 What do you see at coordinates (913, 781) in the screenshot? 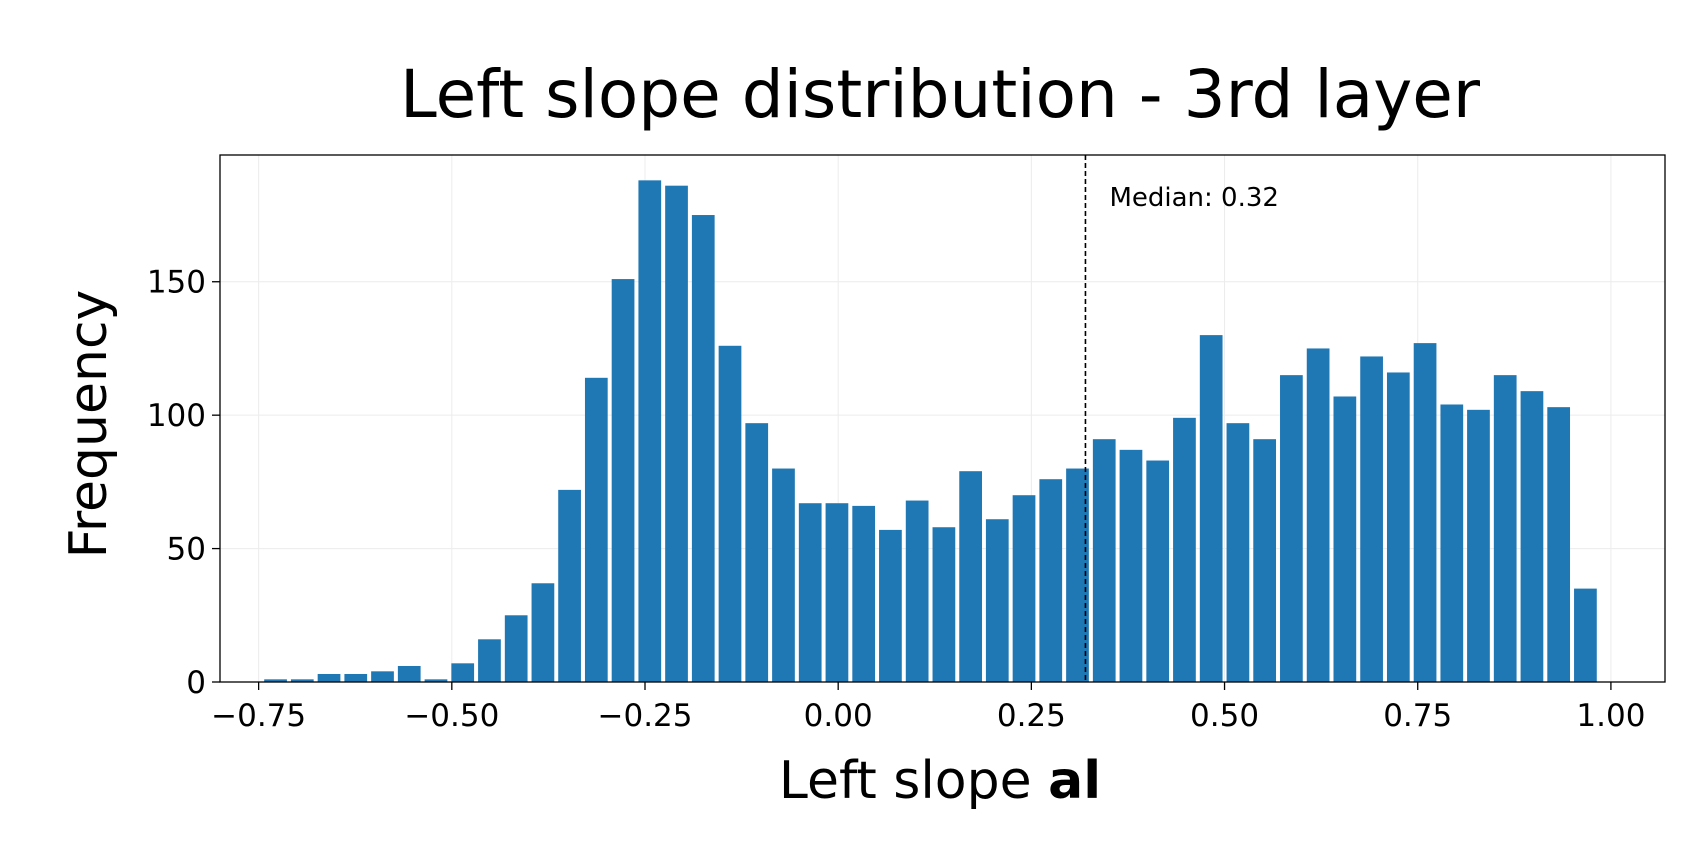
I see `x-axis-label-prefix: Left slope` at bounding box center [913, 781].